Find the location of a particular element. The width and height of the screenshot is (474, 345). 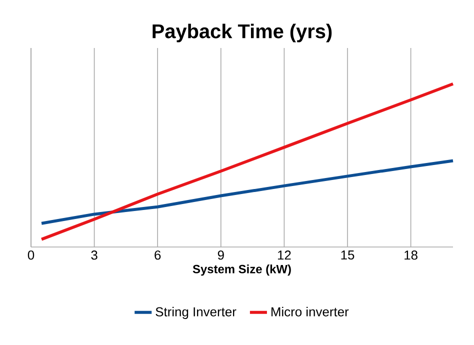

x-axis-title: System Size (kW) is located at coordinates (241, 270).